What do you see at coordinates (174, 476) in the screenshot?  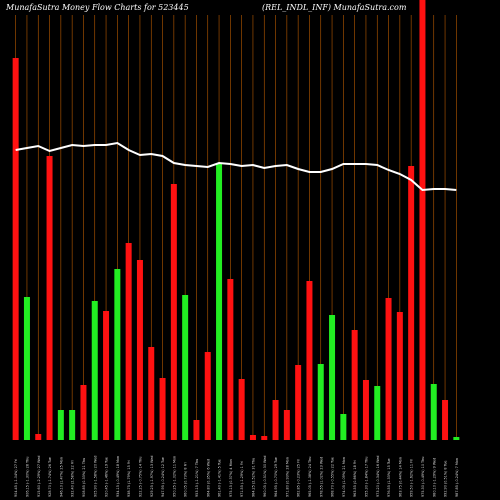 I see `x-tick-label: 950.25 (-1.02%) 11 Mon` at bounding box center [174, 476].